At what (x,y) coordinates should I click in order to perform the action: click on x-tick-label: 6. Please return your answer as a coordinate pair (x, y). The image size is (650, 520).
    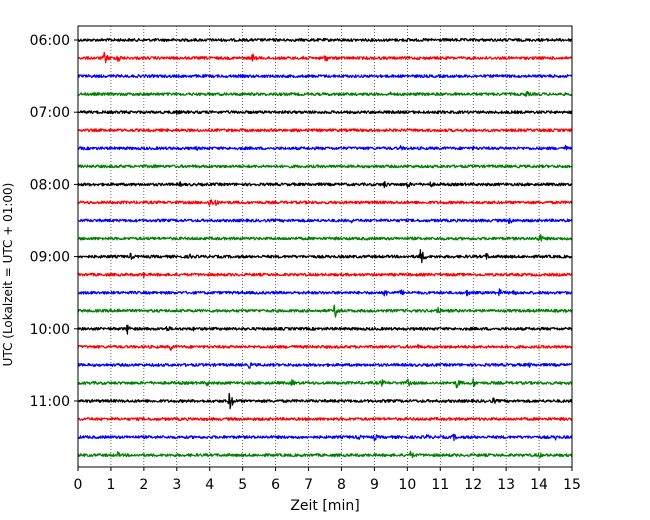
    Looking at the image, I should click on (275, 485).